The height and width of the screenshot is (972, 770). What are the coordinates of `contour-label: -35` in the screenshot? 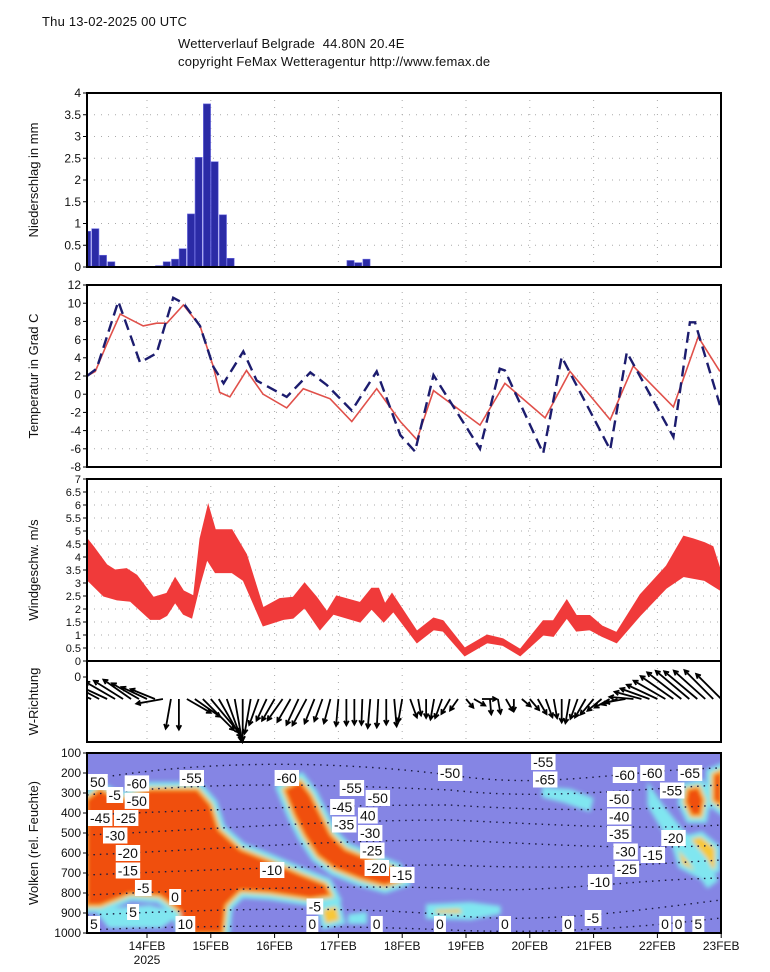 It's located at (344, 824).